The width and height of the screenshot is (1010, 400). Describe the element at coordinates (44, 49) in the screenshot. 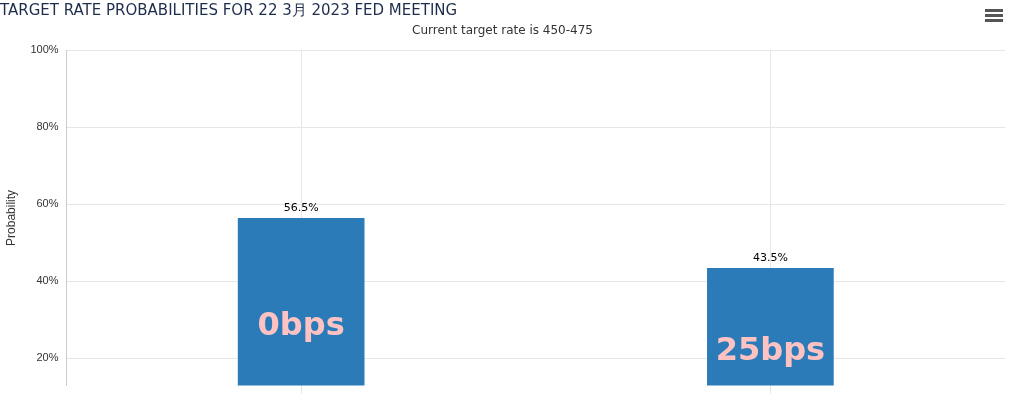

I see `y-tick-label: 100%` at that location.